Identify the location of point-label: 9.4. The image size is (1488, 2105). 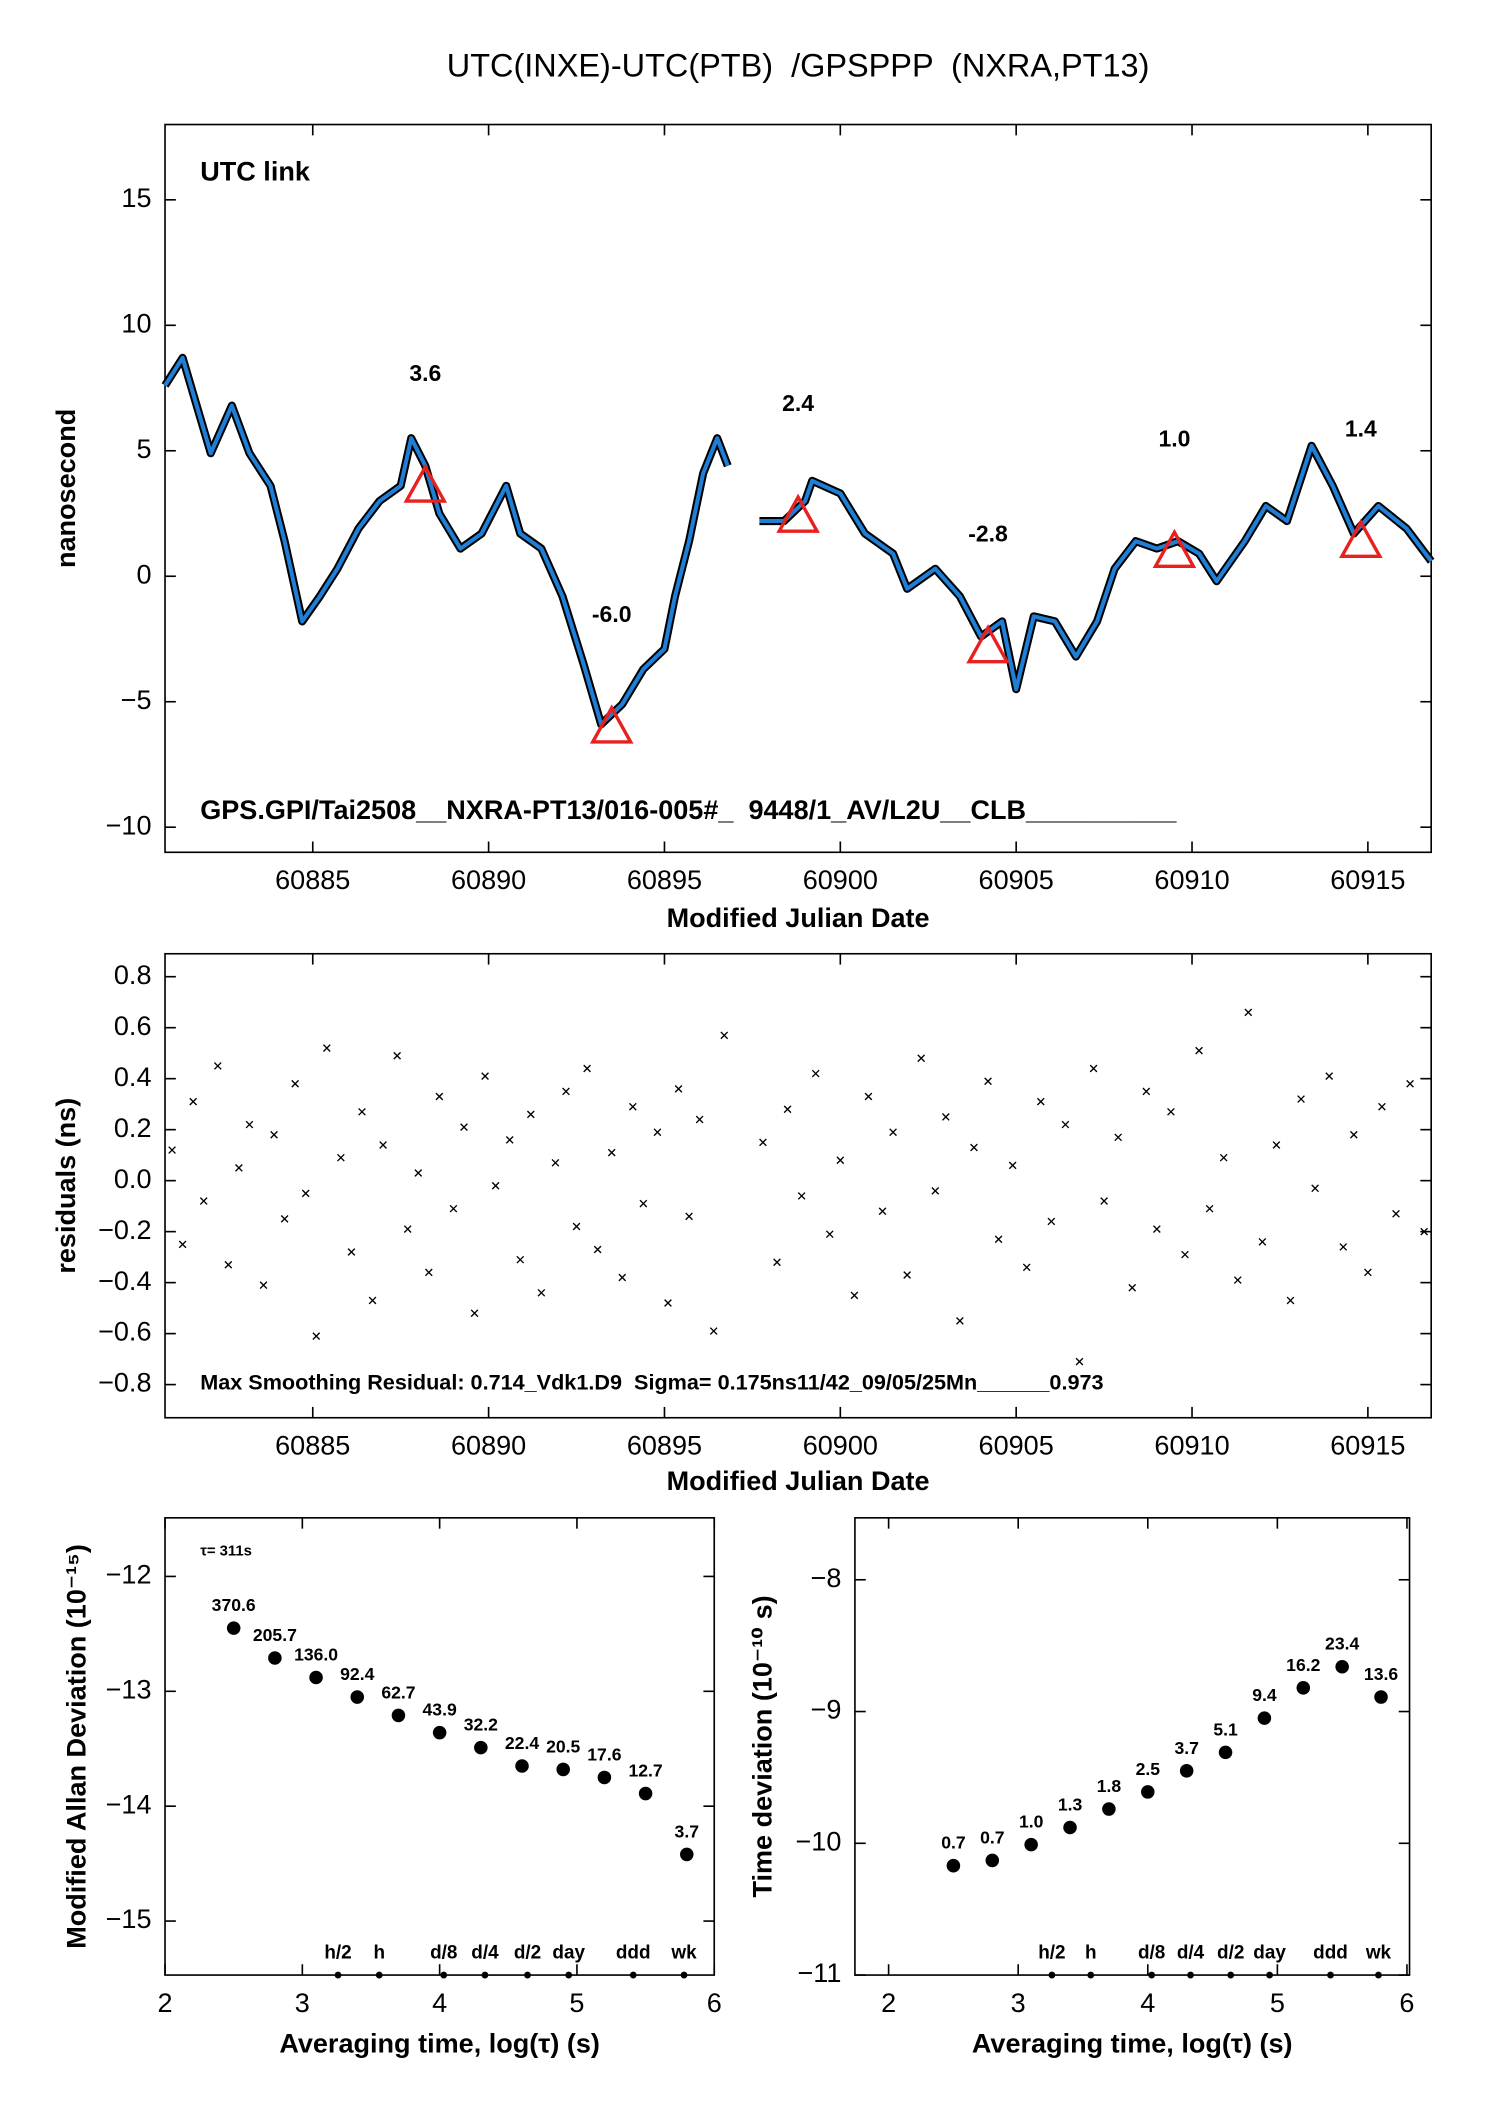
(1264, 1695).